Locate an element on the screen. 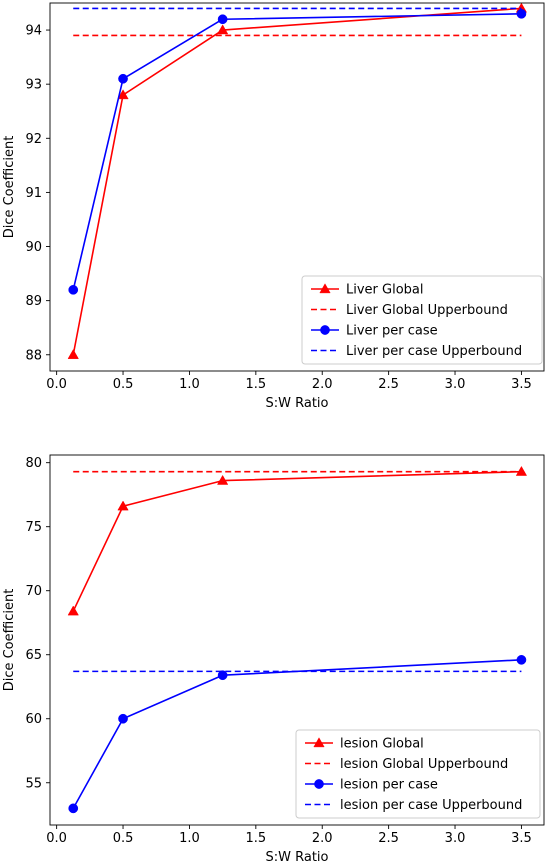 Image resolution: width=550 pixels, height=868 pixels. legend-label: lesion Global is located at coordinates (382, 744).